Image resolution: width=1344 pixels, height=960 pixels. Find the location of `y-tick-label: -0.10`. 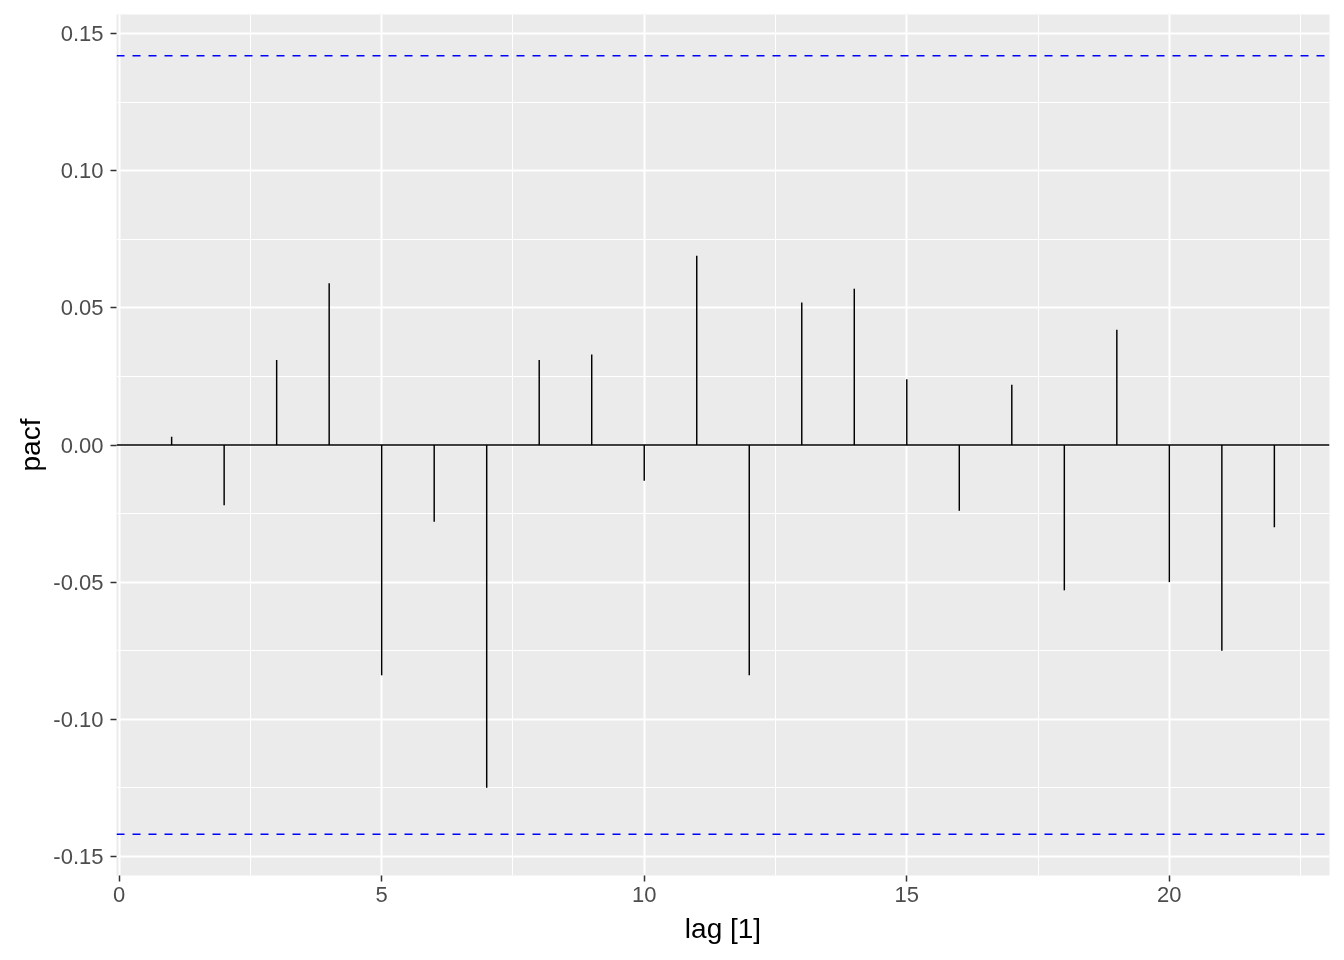

y-tick-label: -0.10 is located at coordinates (78, 719).